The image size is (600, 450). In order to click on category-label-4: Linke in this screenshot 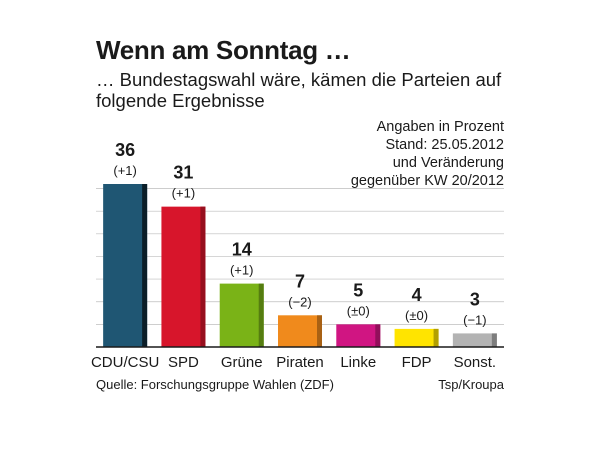, I will do `click(358, 362)`.